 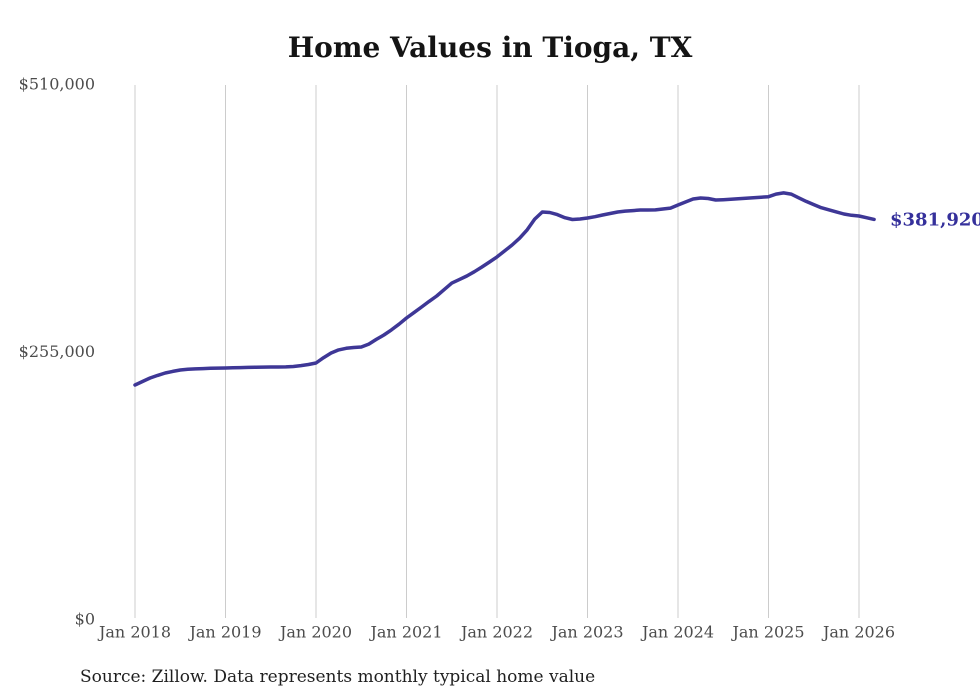 I want to click on x-tick-label: Jan 2024, so click(x=677, y=632).